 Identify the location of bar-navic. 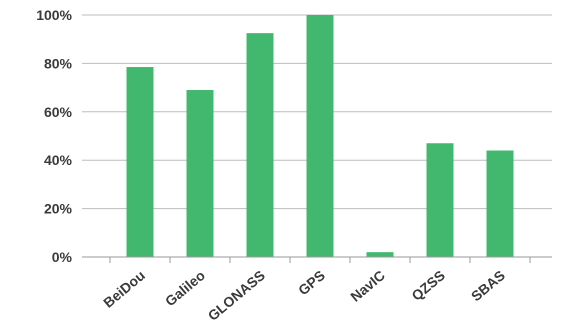
(380, 254).